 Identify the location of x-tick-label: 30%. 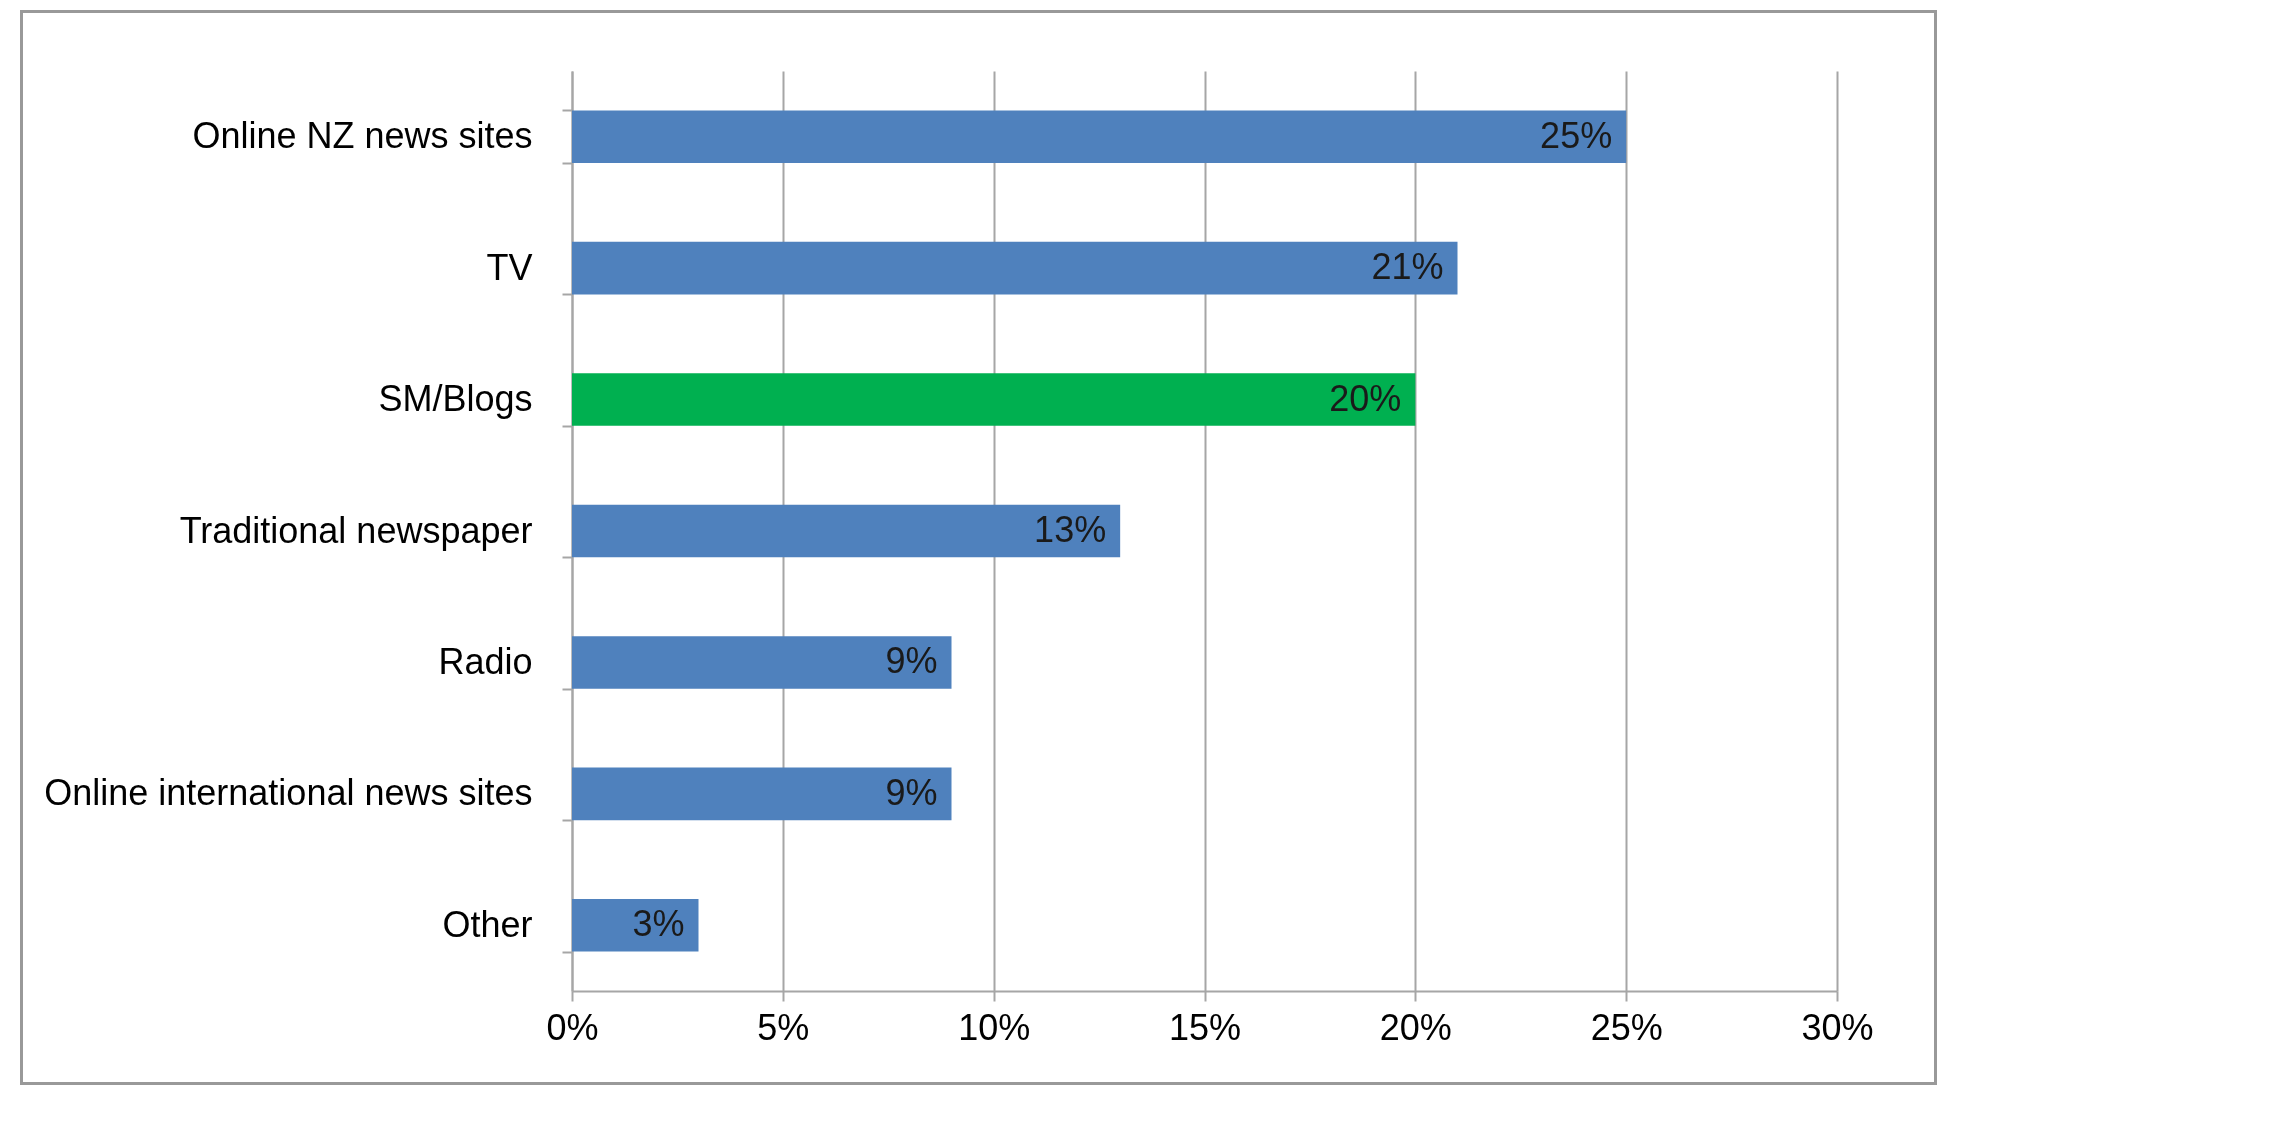
(1837, 1027).